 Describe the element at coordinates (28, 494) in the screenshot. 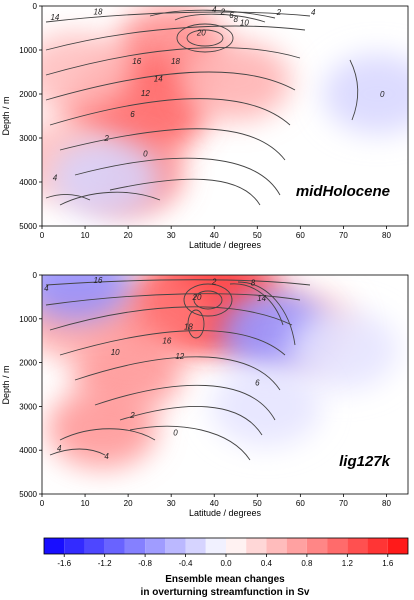

I see `y-tick-label: 5000` at that location.